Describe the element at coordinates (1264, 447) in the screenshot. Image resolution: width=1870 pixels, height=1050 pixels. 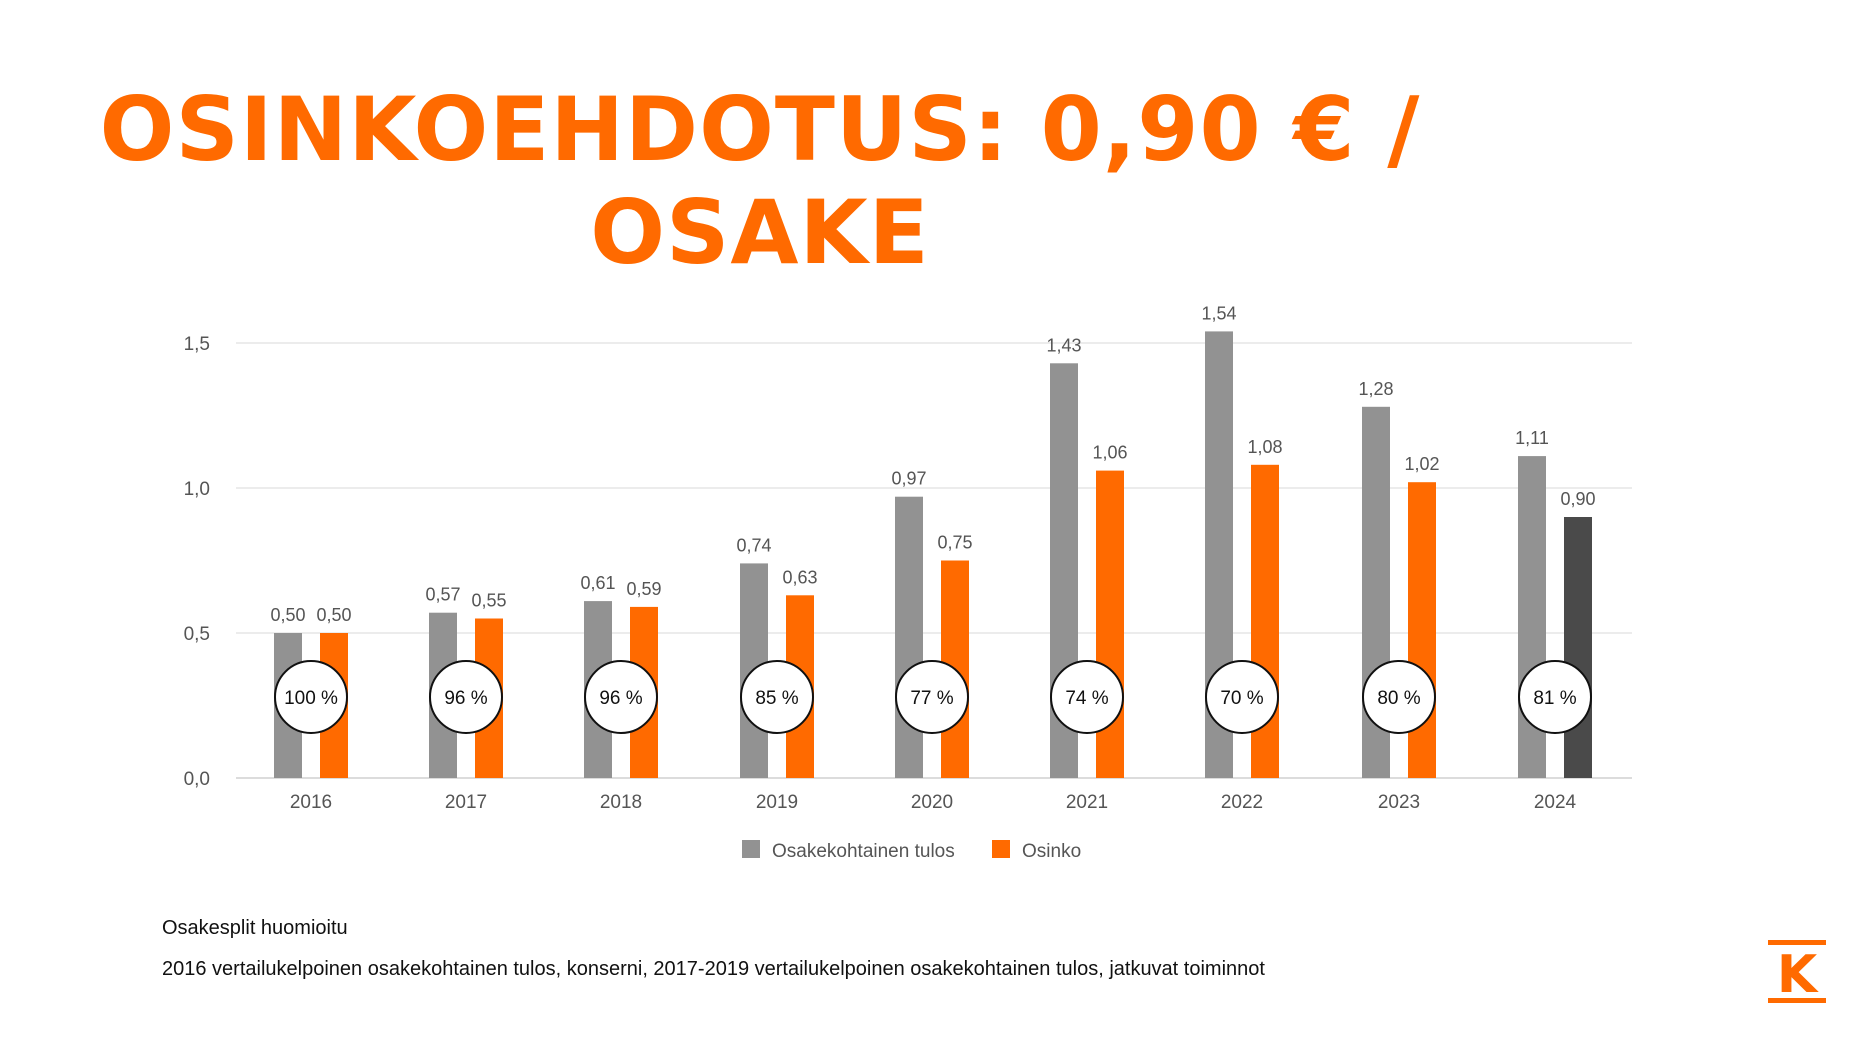
I see `value-label-dividend: 1,08` at that location.